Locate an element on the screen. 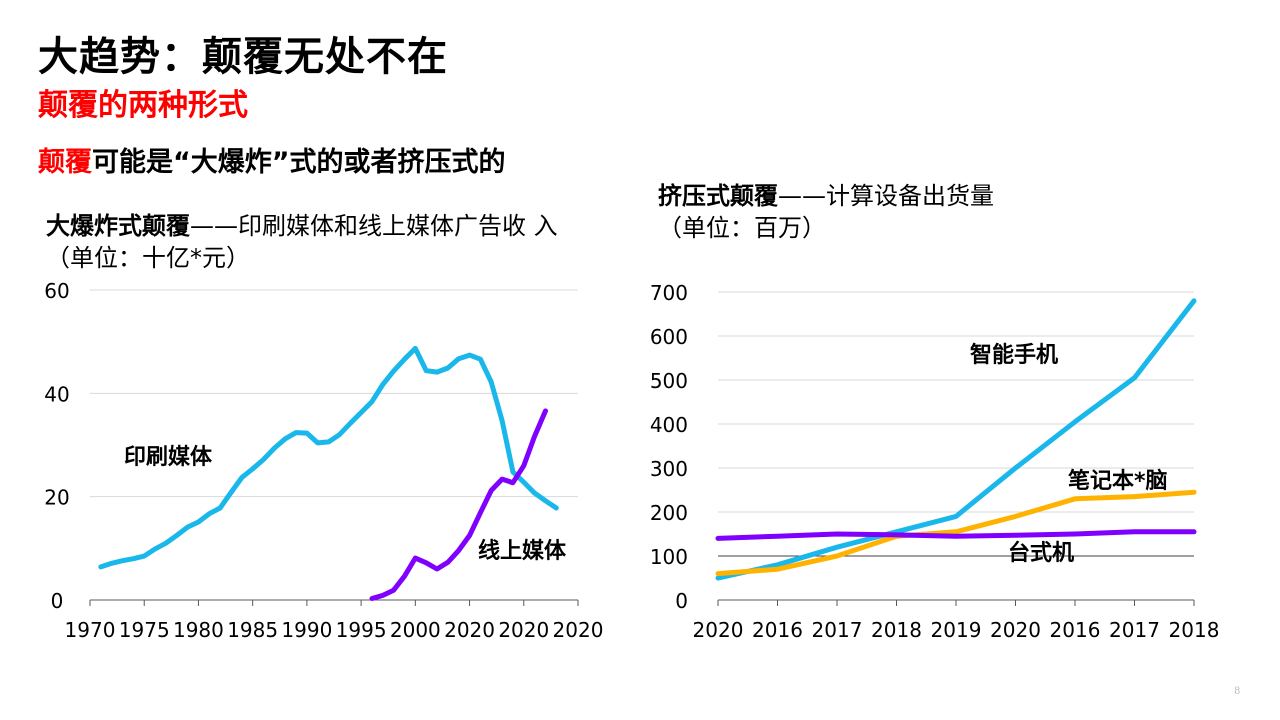 This screenshot has width=1280, height=720. left-y-tick-label: 20 is located at coordinates (56, 498).